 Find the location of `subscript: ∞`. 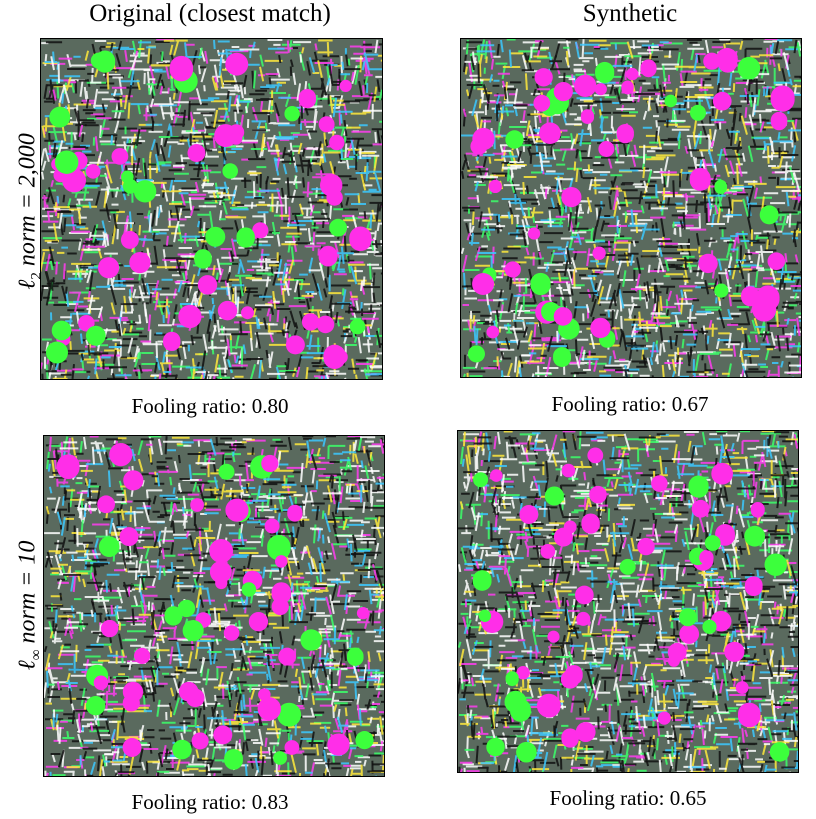

subscript: ∞ is located at coordinates (36, 655).